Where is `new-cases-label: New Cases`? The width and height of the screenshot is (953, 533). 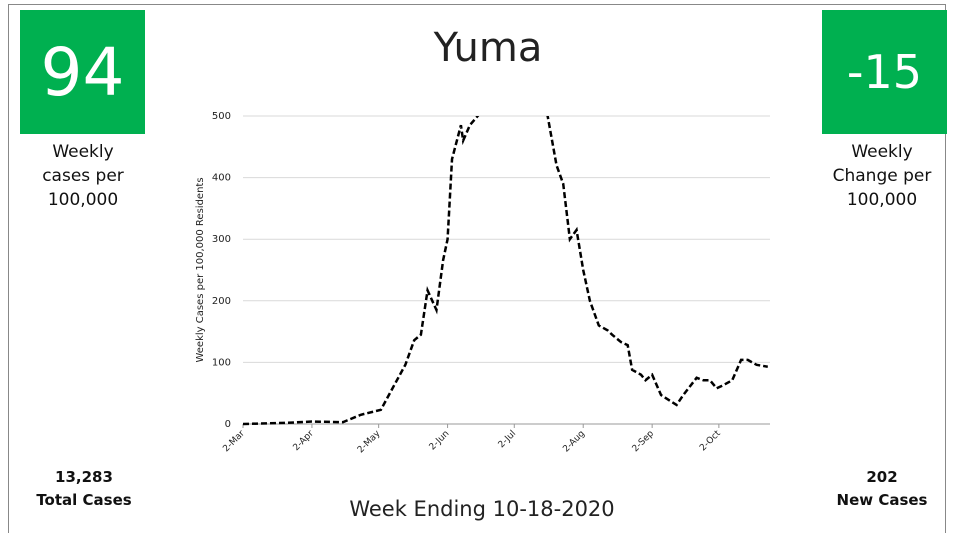 new-cases-label: New Cases is located at coordinates (882, 500).